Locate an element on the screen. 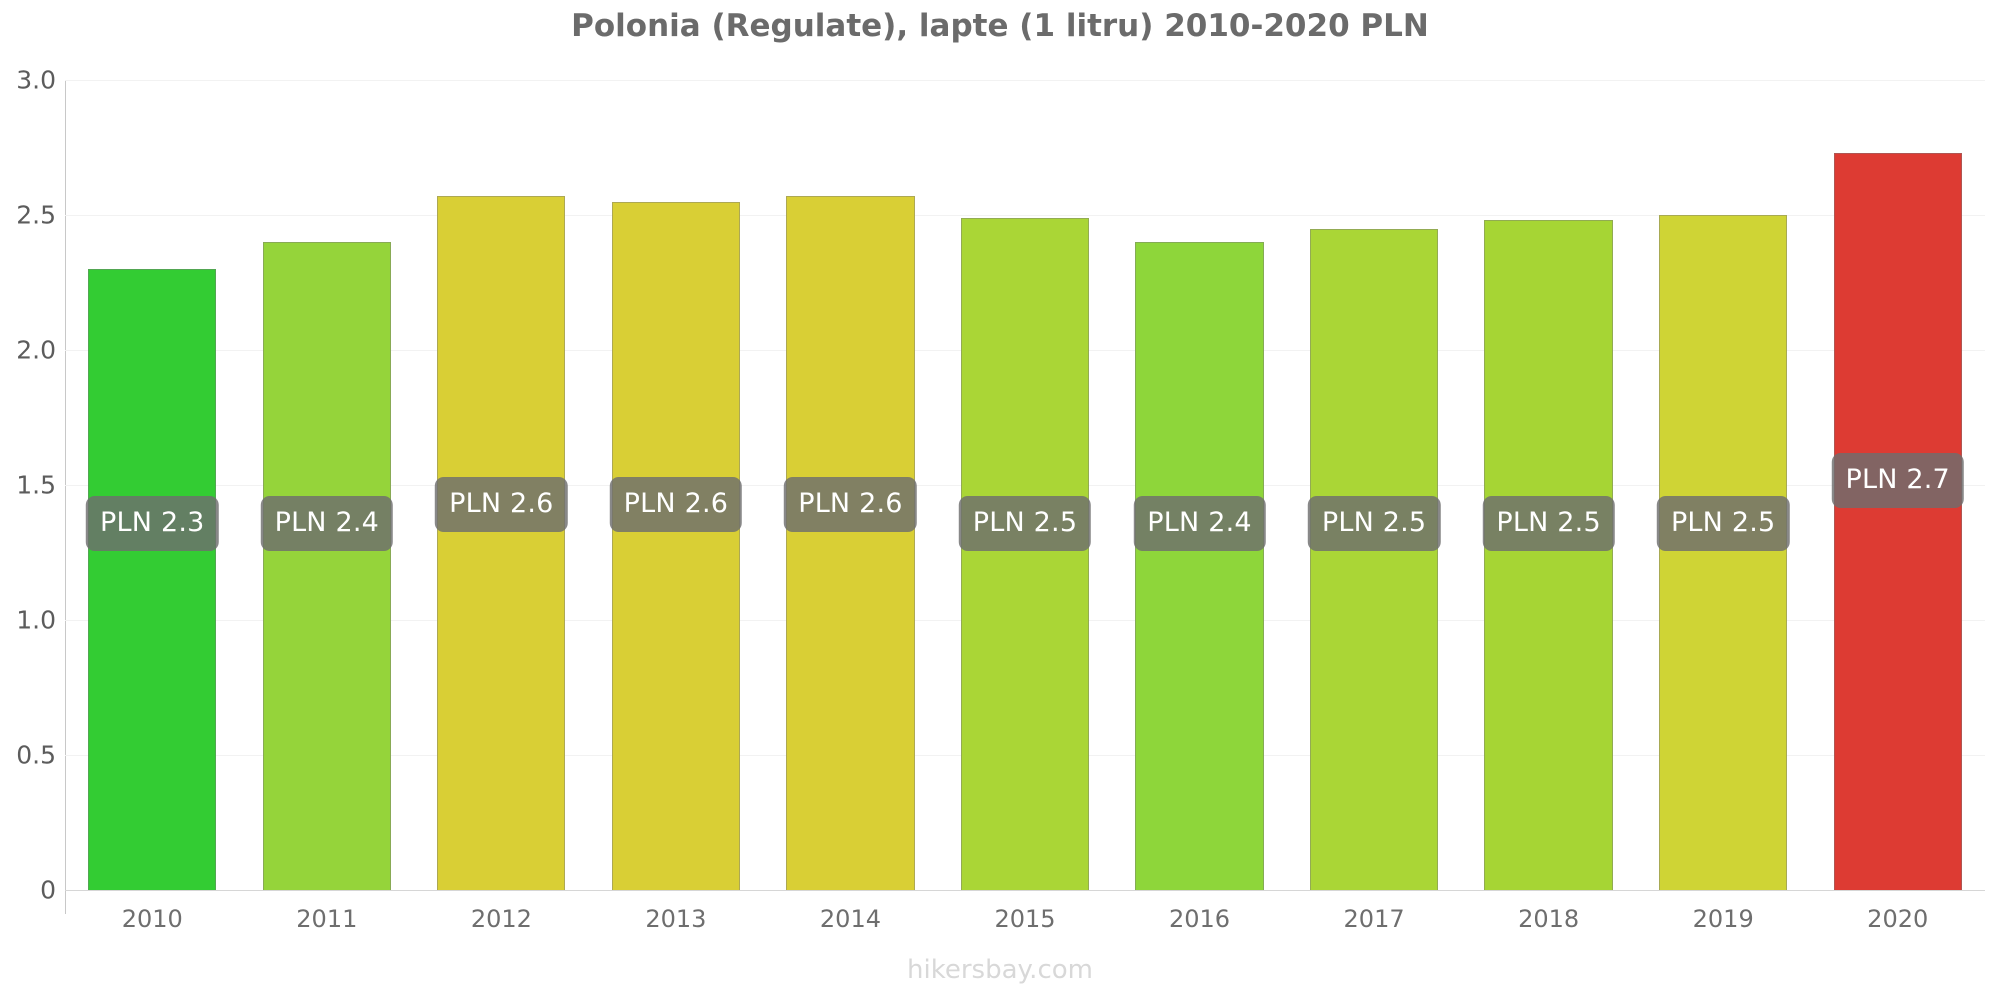 The image size is (2000, 1000). x-axis-tick-label: 2010 is located at coordinates (152, 919).